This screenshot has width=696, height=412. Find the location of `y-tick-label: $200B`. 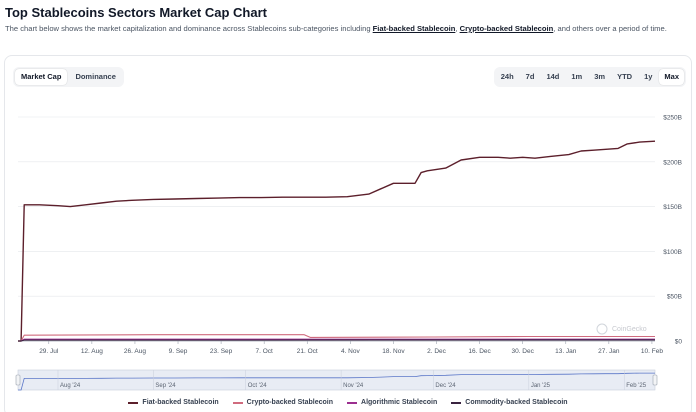

y-tick-label: $200B is located at coordinates (672, 162).